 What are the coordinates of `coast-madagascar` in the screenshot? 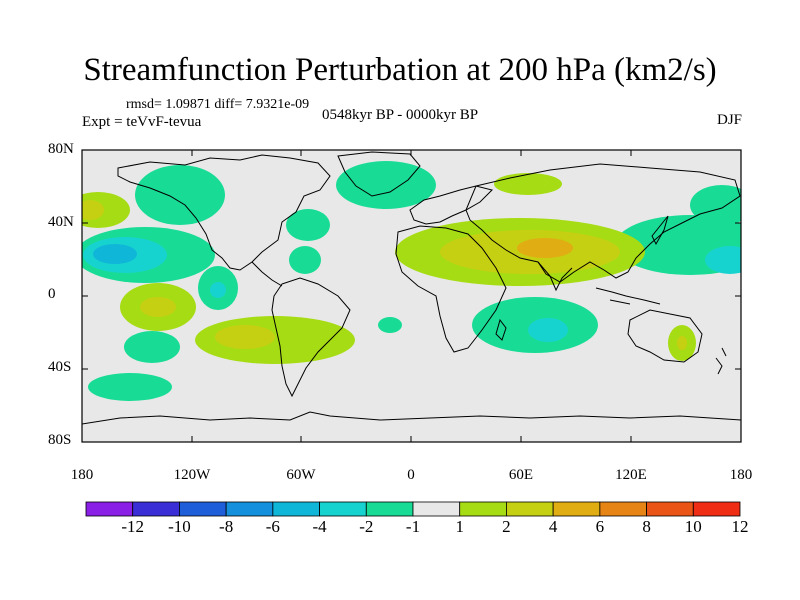 It's located at (501, 329).